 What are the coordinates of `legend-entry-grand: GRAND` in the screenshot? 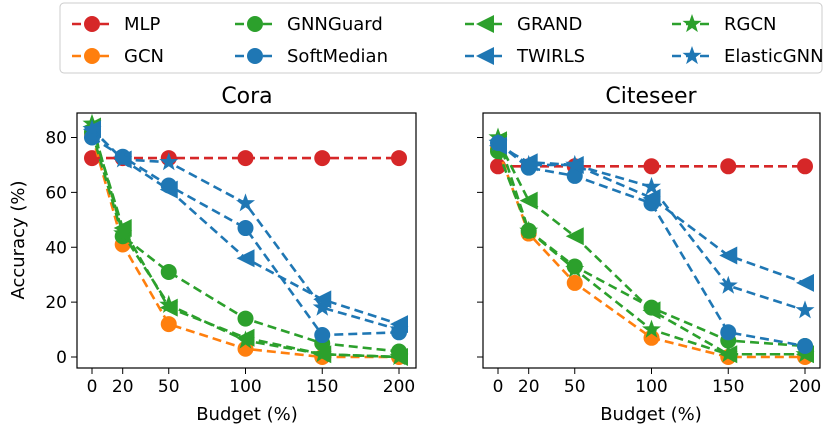 It's located at (523, 24).